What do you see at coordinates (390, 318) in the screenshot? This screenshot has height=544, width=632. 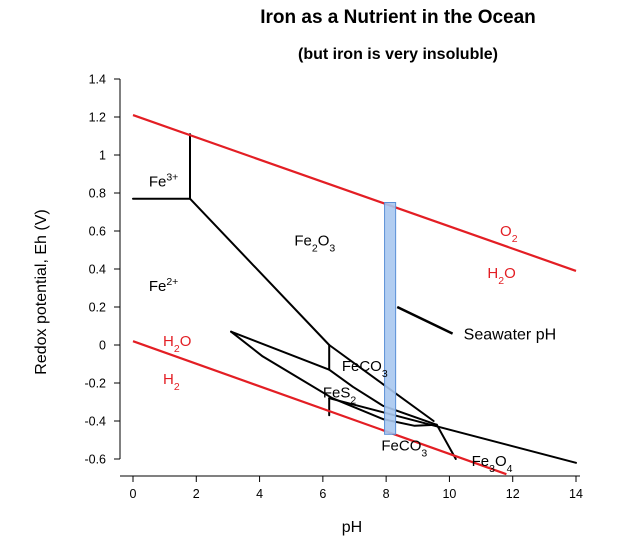 I see `seawater-ph-band` at bounding box center [390, 318].